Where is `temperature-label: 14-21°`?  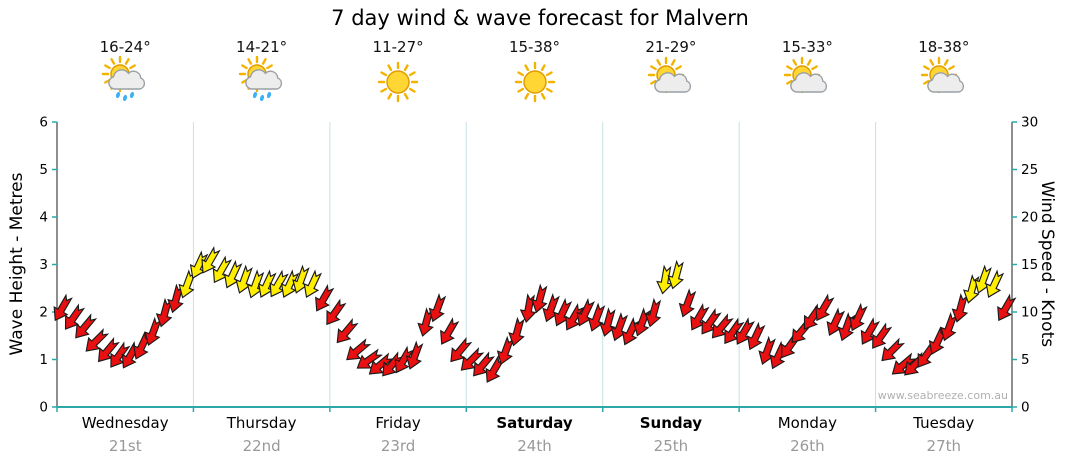
temperature-label: 14-21° is located at coordinates (262, 47).